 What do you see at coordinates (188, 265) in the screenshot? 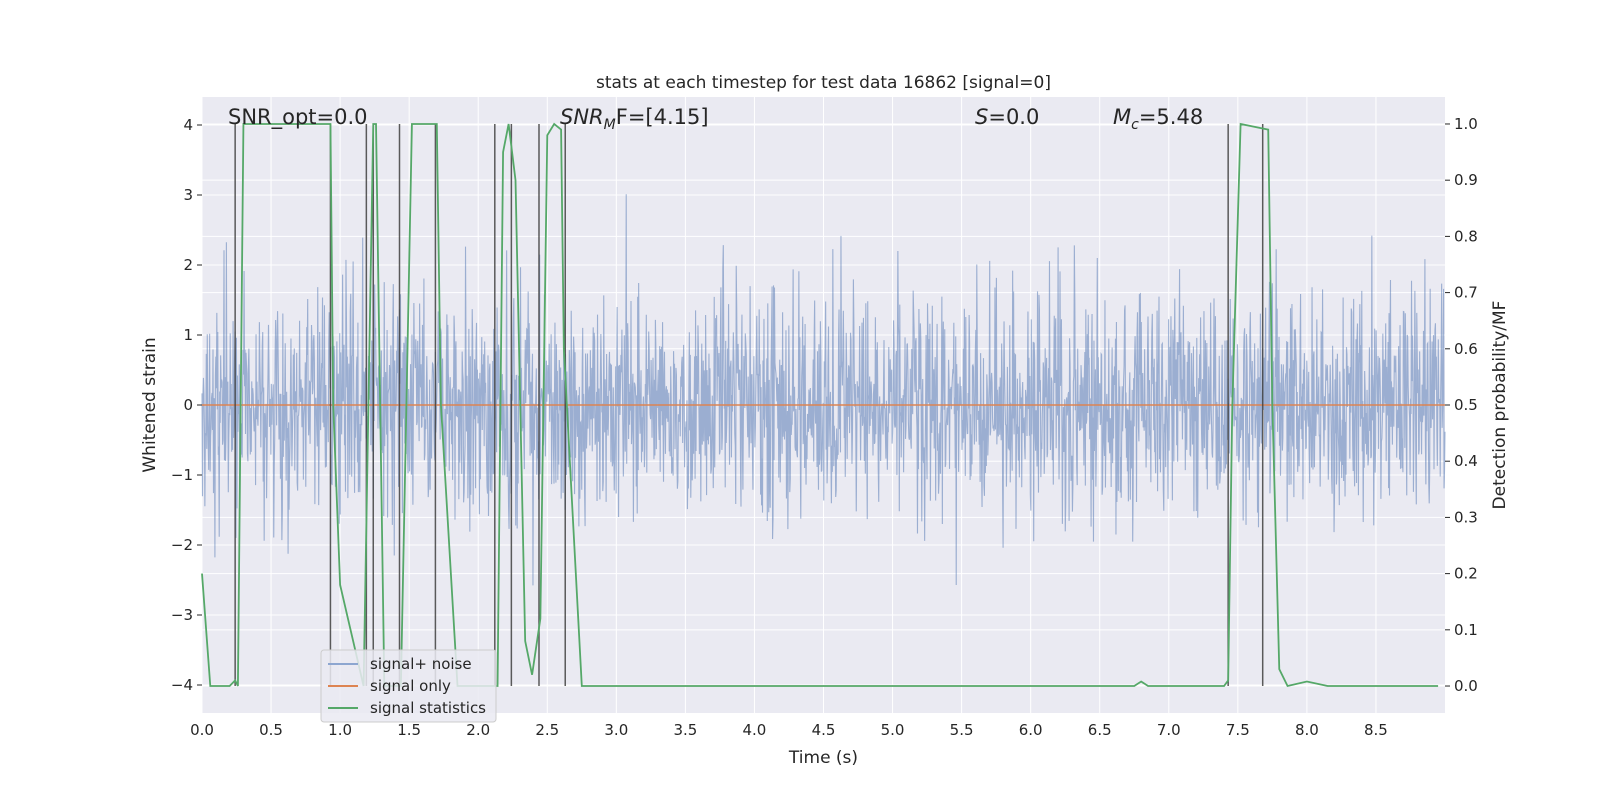
I see `y-left-tick-label: 2` at bounding box center [188, 265].